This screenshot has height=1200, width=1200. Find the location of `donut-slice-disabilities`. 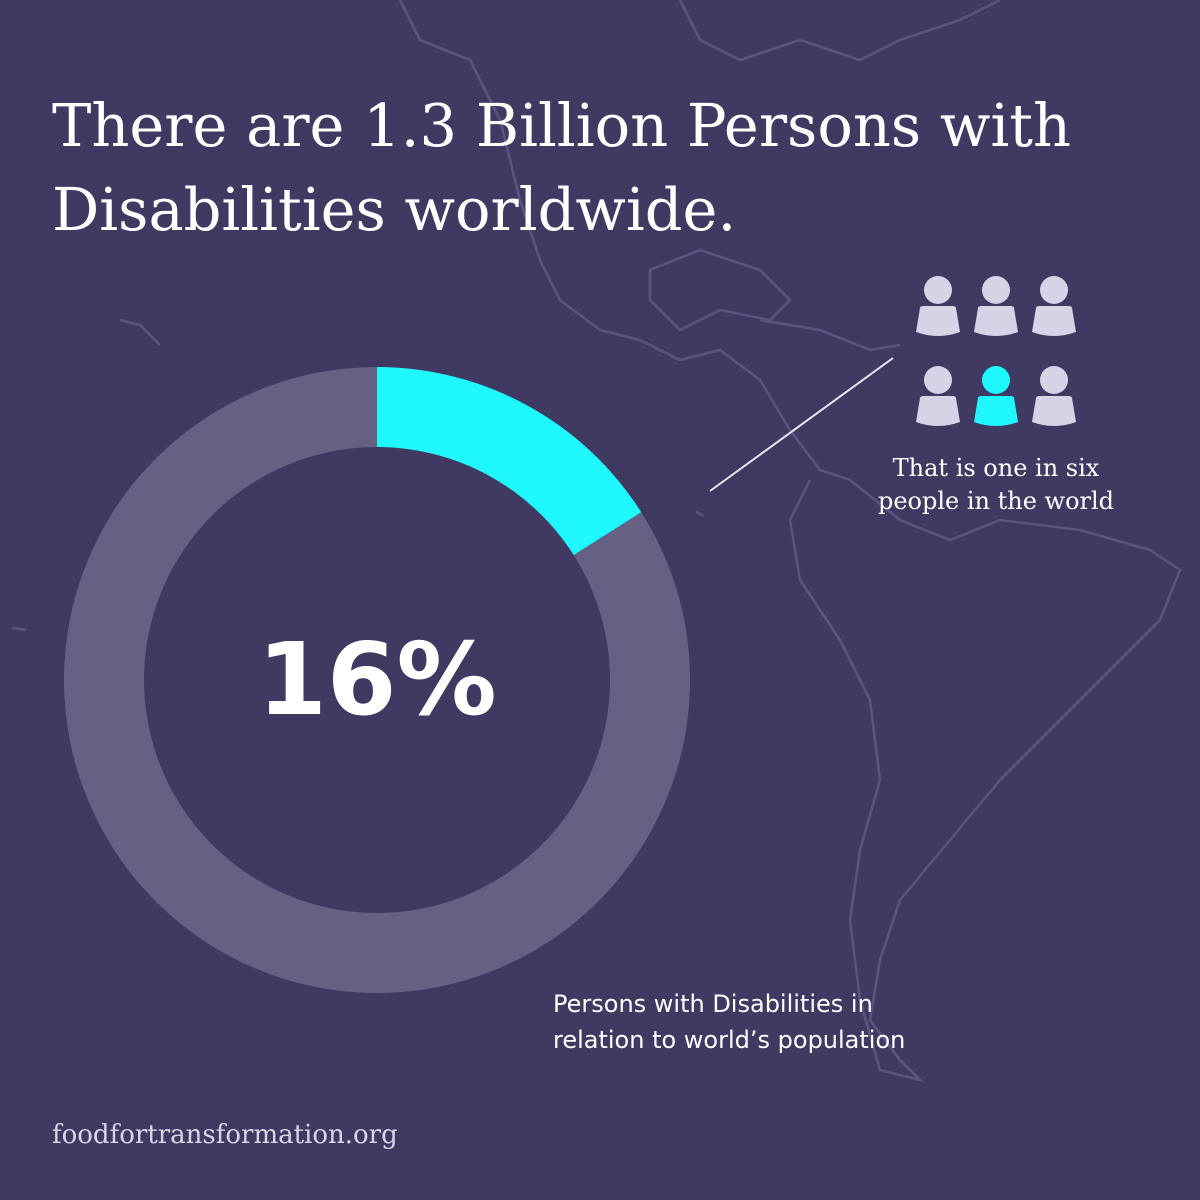

donut-slice-disabilities is located at coordinates (509, 461).